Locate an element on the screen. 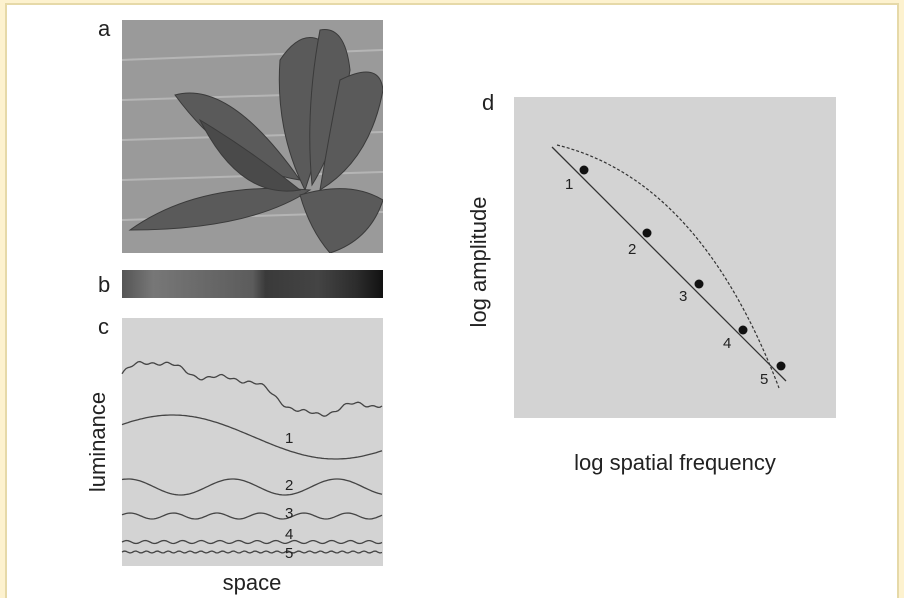 Image resolution: width=904 pixels, height=598 pixels. curve-label: 5 is located at coordinates (289, 553).